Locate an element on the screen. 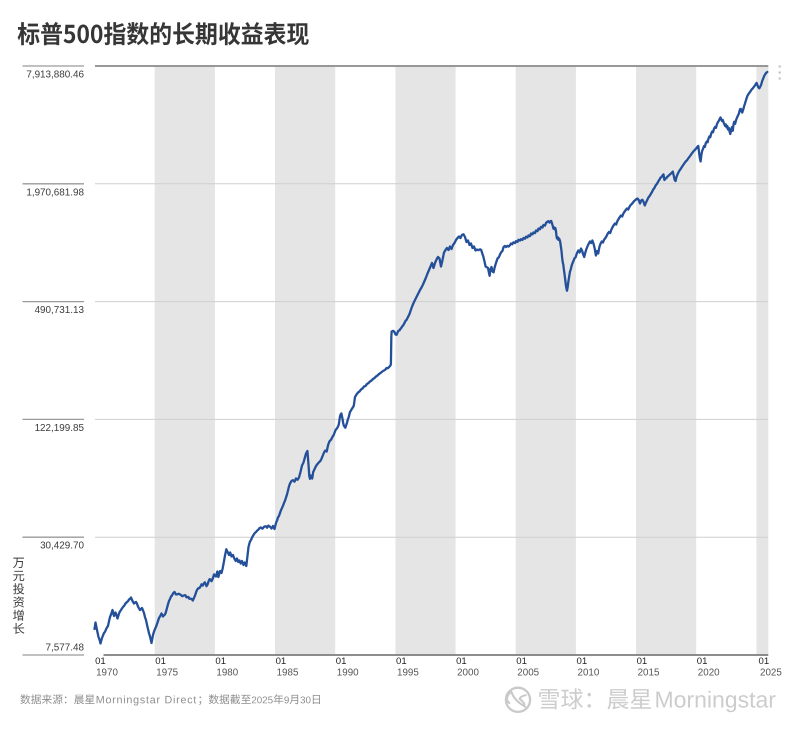  svg-text: 1970 is located at coordinates (107, 673).